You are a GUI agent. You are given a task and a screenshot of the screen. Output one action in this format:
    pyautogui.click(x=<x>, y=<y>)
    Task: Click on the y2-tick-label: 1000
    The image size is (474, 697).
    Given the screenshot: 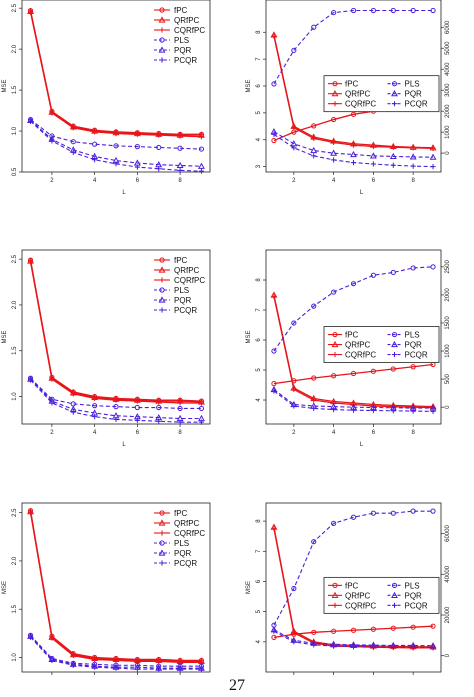 What is the action you would take?
    pyautogui.click(x=448, y=351)
    